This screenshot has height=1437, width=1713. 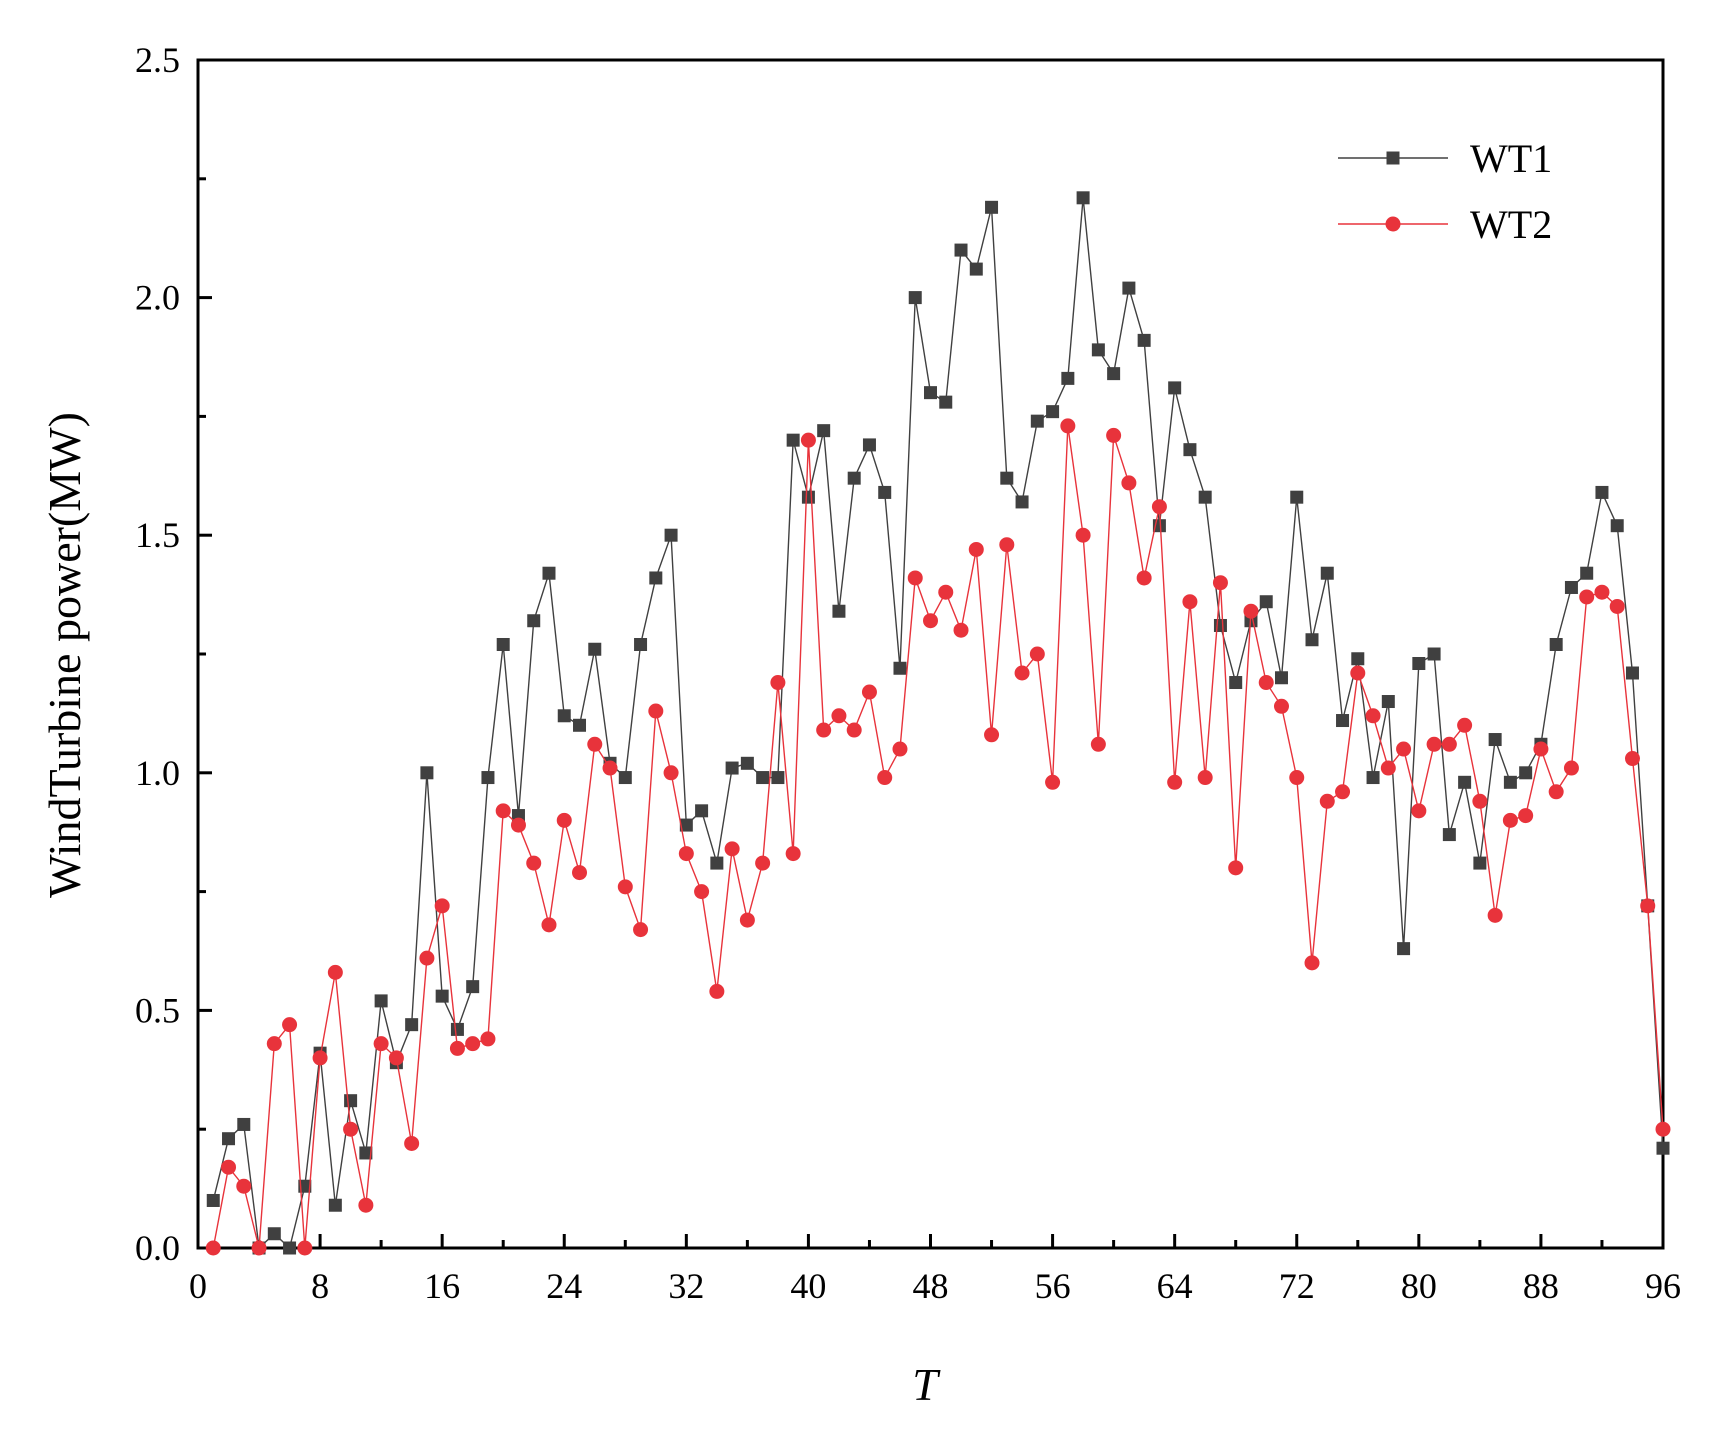 What do you see at coordinates (1445, 224) in the screenshot?
I see `legend-item: WT2` at bounding box center [1445, 224].